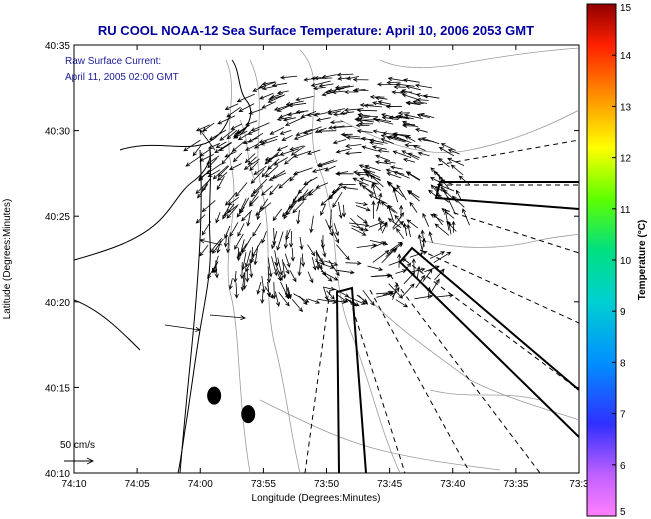  I want to click on station-markers, so click(231, 405).